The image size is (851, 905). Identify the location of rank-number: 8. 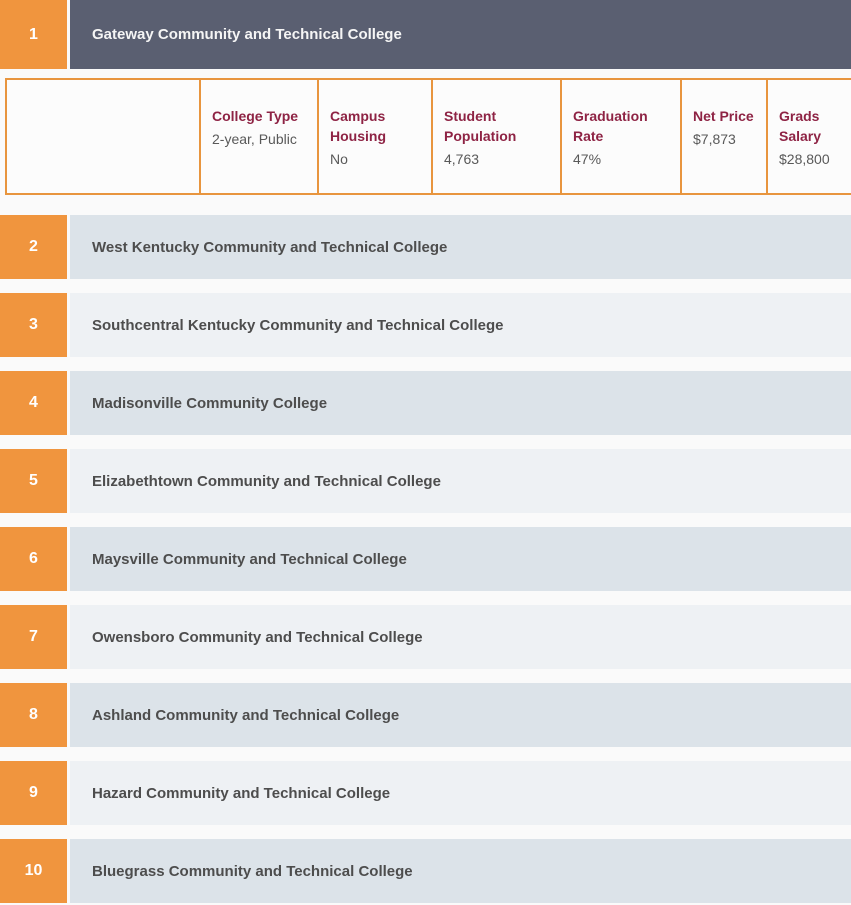
(33, 714).